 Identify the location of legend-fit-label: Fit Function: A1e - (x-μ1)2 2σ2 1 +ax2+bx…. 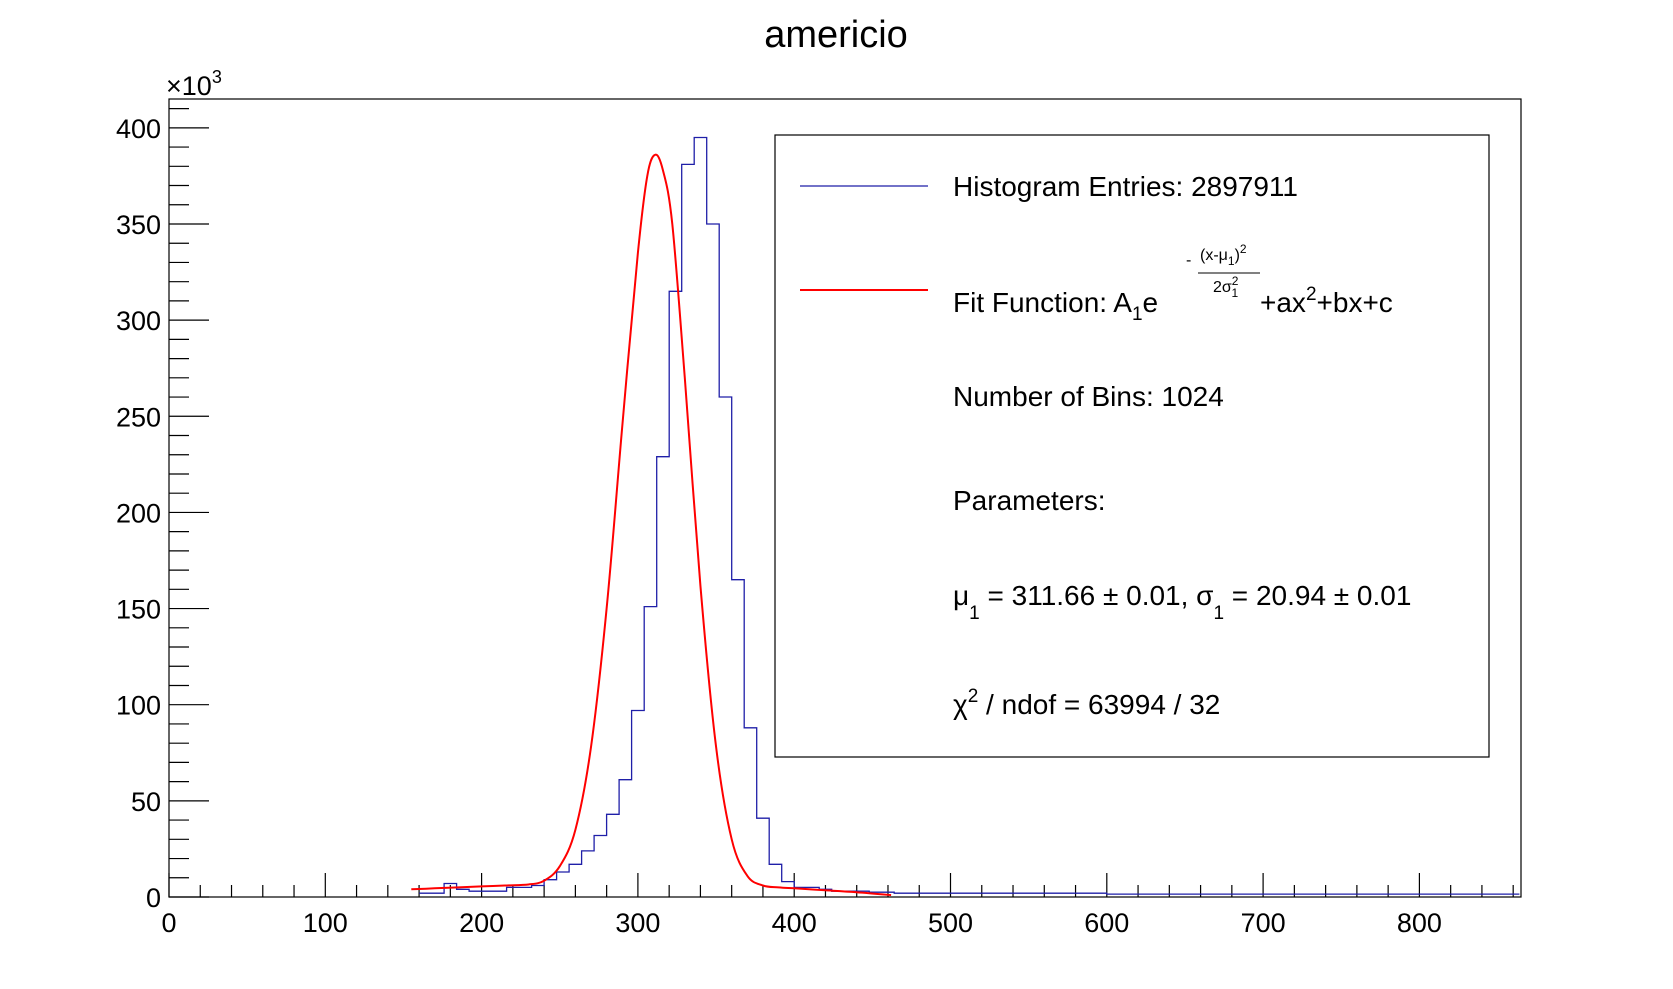
(1173, 283).